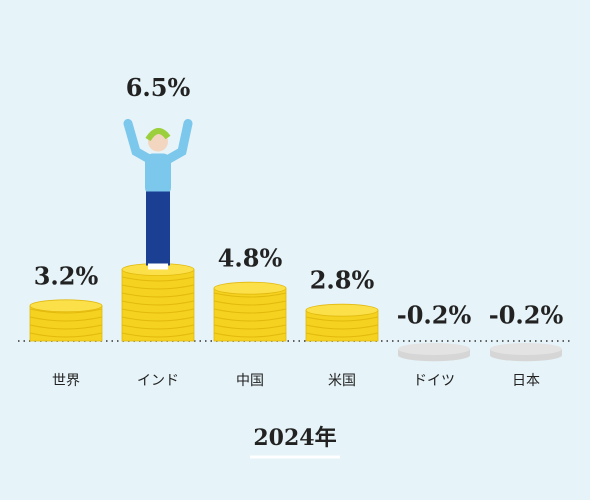 This screenshot has width=590, height=500. I want to click on person-shoes, so click(158, 266).